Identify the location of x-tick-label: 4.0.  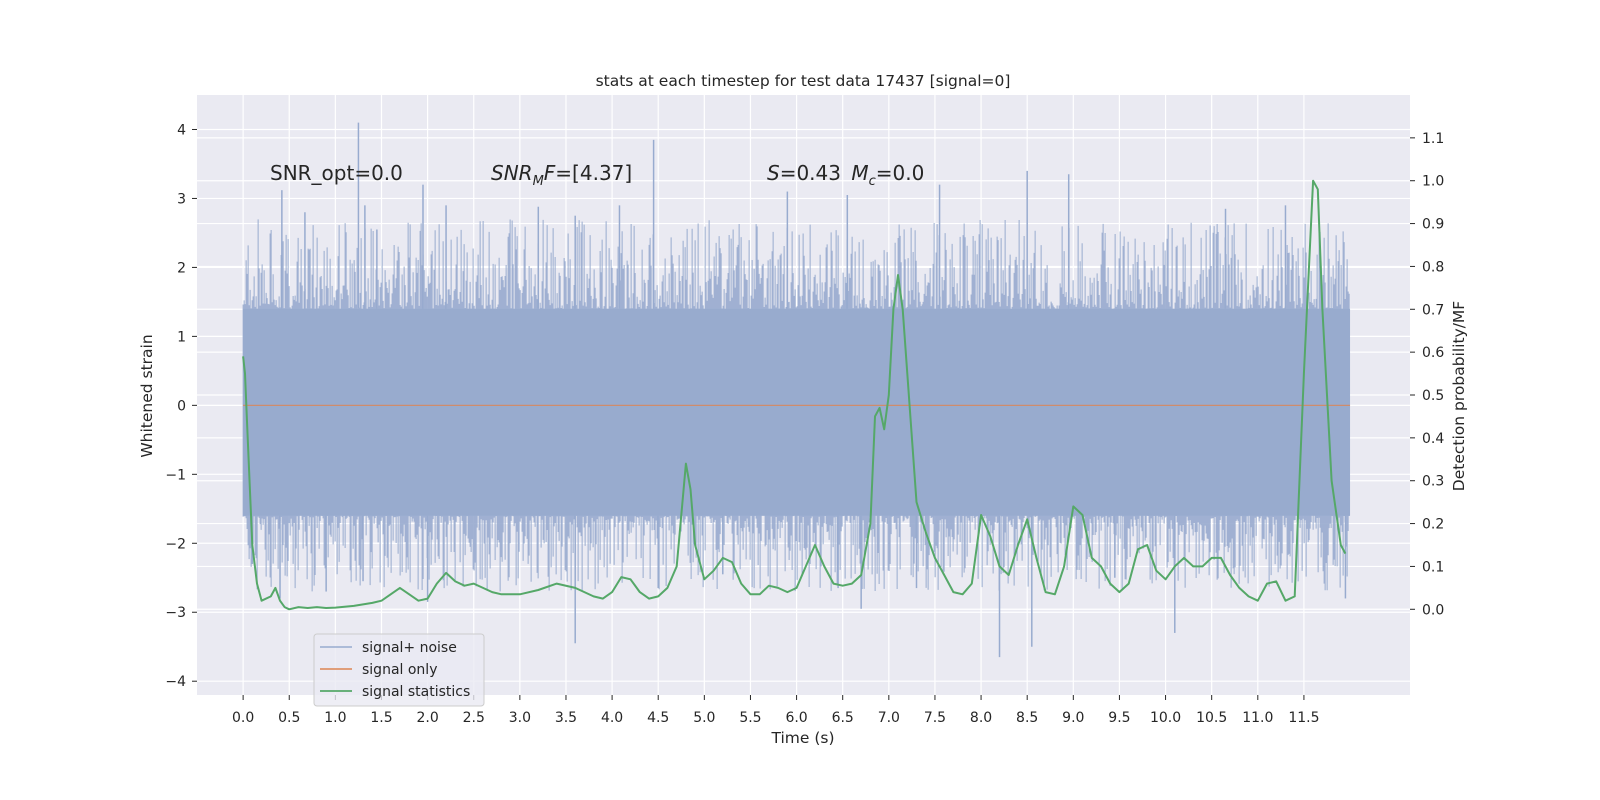
(612, 718).